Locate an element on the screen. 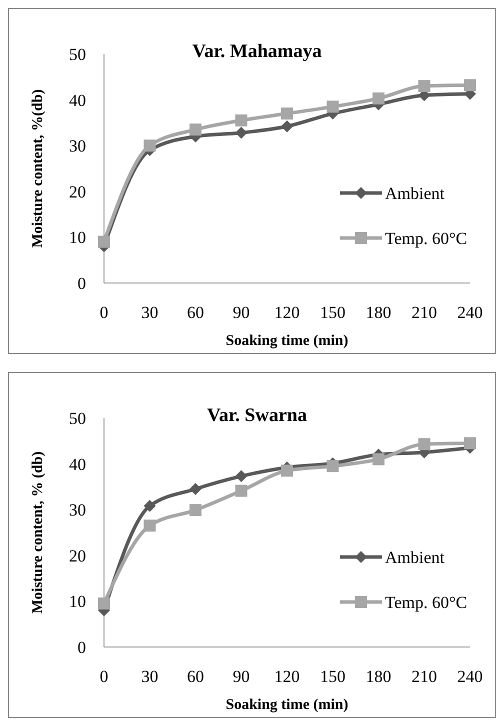 This screenshot has width=496, height=726. y-axis-title: Moisture content, % (db) is located at coordinates (38, 532).